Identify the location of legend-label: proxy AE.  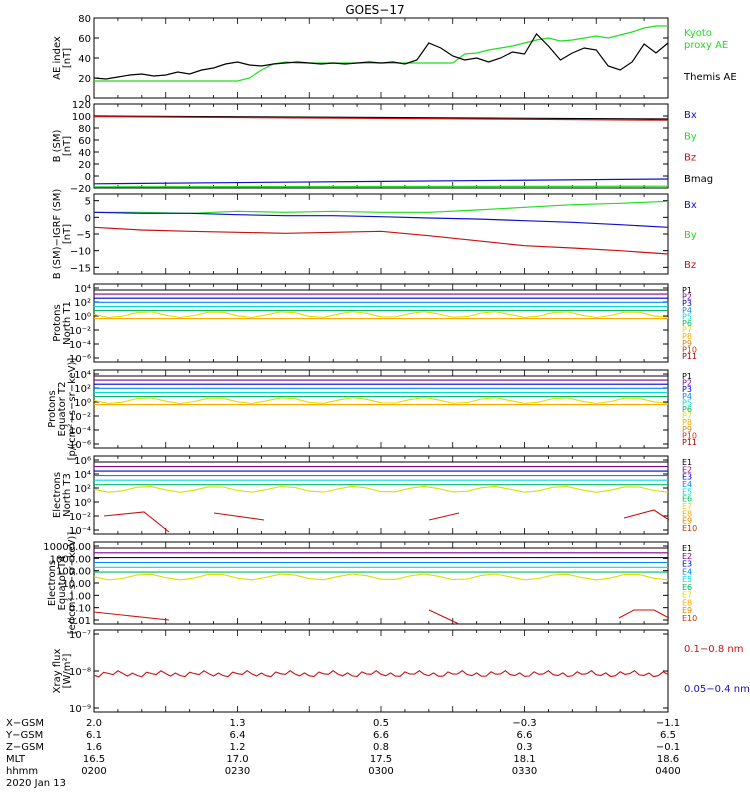
(706, 45).